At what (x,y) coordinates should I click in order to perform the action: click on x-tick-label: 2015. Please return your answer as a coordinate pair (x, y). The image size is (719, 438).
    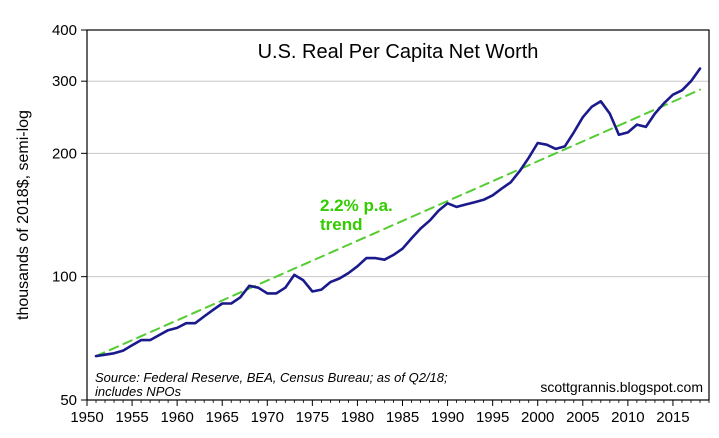
    Looking at the image, I should click on (672, 417).